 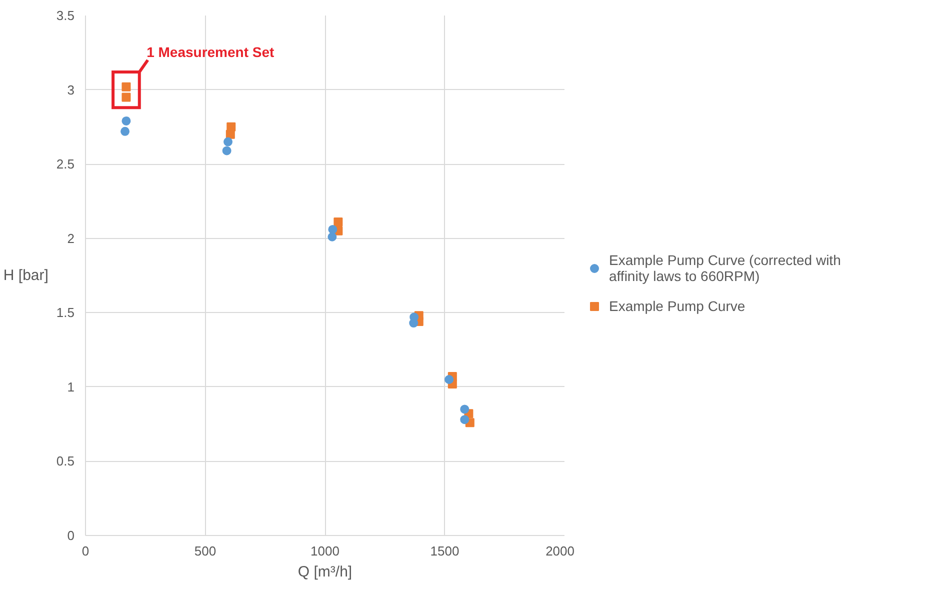 I want to click on legend-label: Example Pump Curve, so click(x=677, y=306).